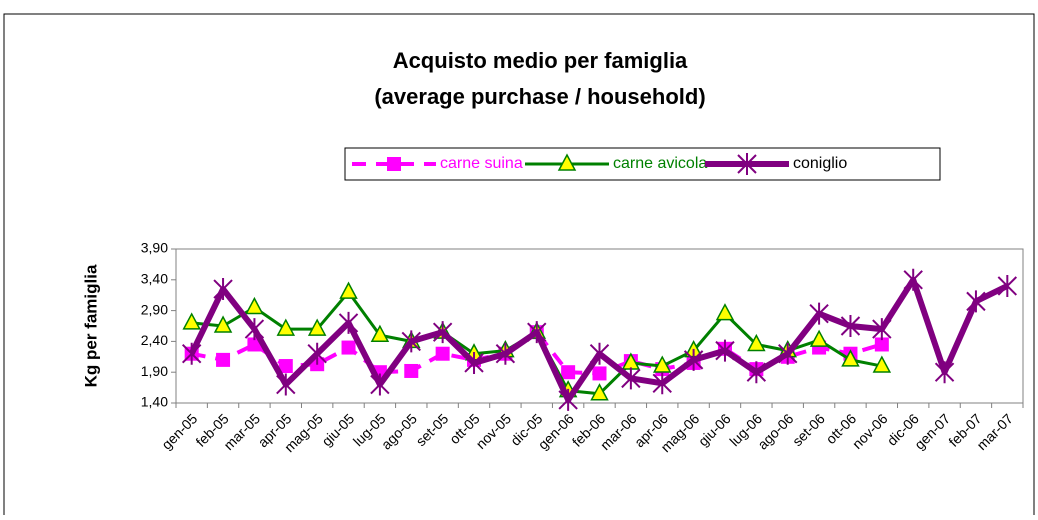 The height and width of the screenshot is (520, 1038). Describe the element at coordinates (154, 279) in the screenshot. I see `y-tick-label: 3,40` at that location.